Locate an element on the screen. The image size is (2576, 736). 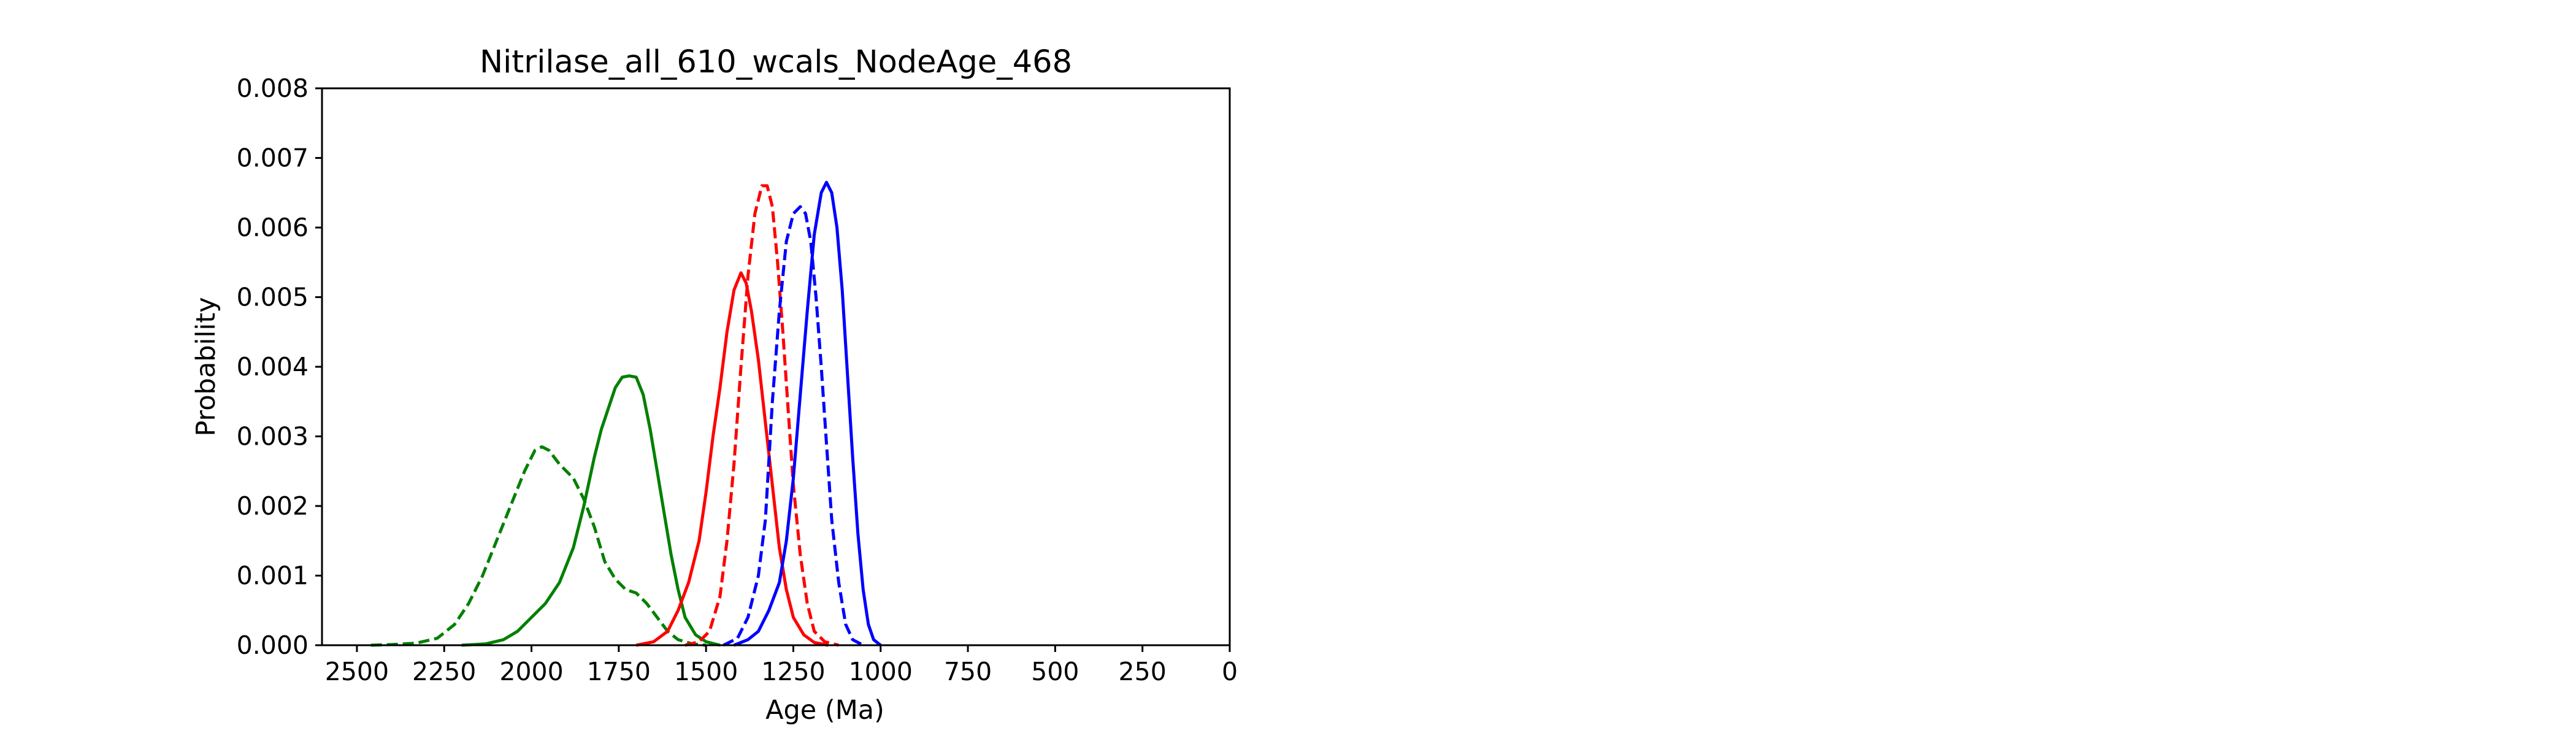
y-tick-label: 0.005 is located at coordinates (273, 297).